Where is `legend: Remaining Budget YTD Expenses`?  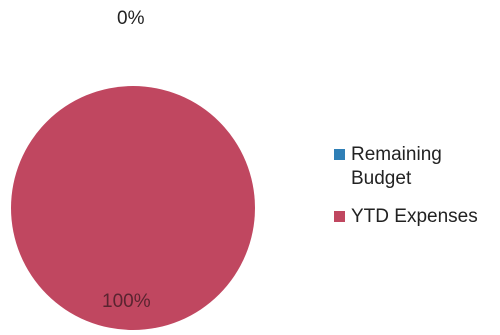
legend: Remaining Budget YTD Expenses is located at coordinates (416, 193).